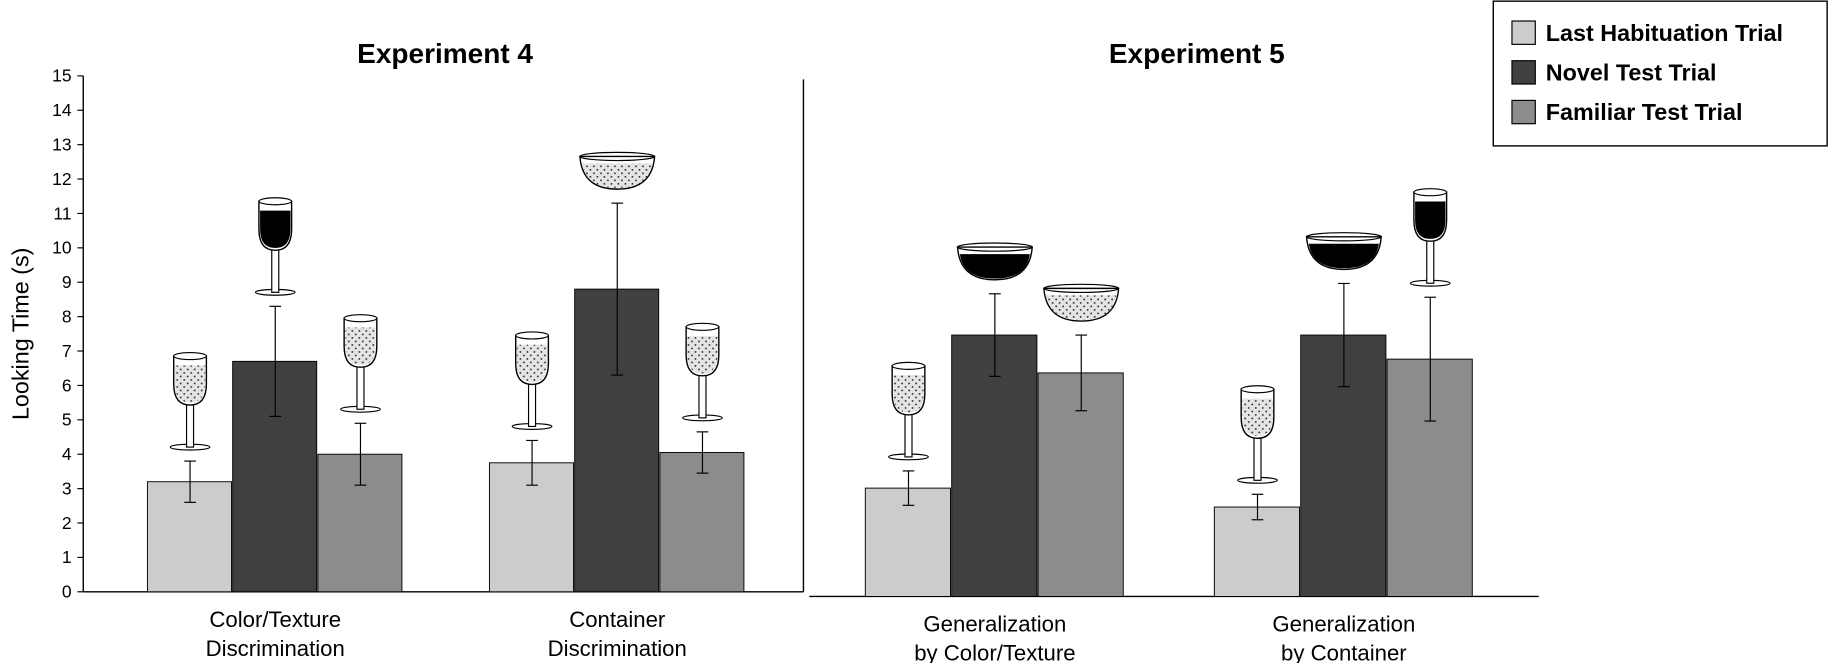 The height and width of the screenshot is (663, 1831). Describe the element at coordinates (67, 557) in the screenshot. I see `y-tick-label: 1` at that location.